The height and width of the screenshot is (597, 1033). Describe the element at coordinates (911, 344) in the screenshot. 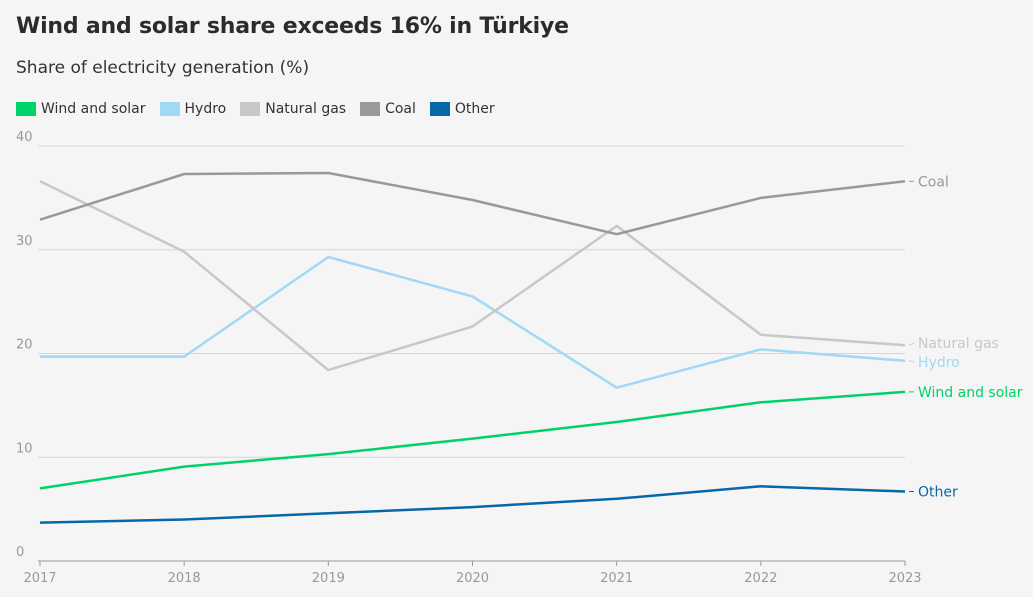

I see `end-label-leader-natural-gas` at that location.